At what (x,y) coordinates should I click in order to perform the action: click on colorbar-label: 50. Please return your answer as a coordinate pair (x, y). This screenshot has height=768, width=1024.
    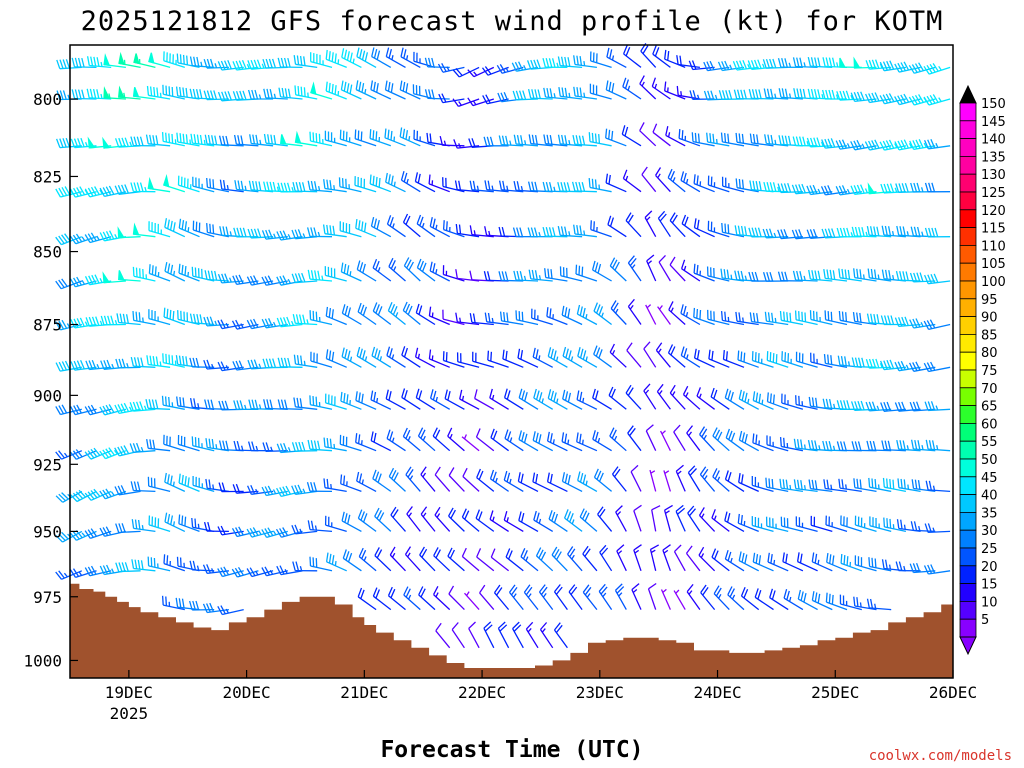
    Looking at the image, I should click on (989, 460).